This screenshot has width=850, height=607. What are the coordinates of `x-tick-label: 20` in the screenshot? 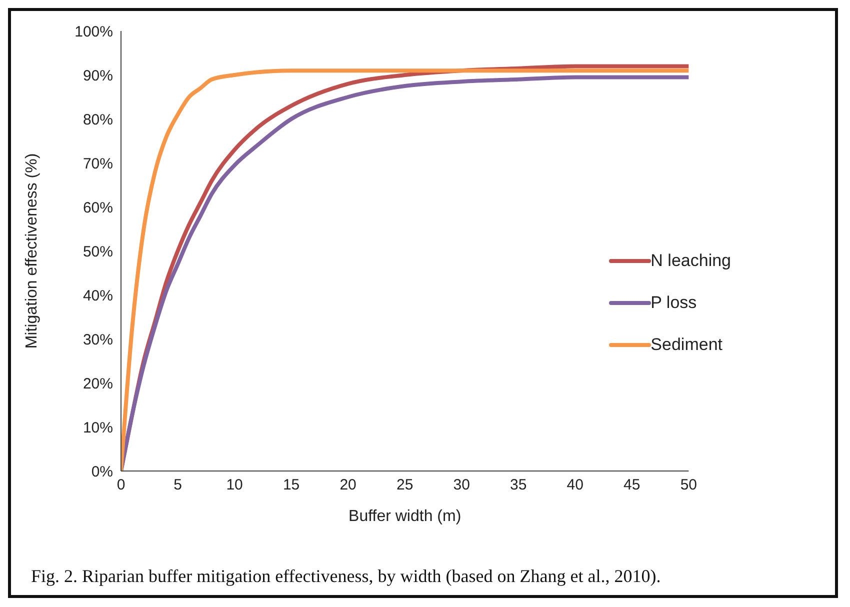 It's located at (348, 485).